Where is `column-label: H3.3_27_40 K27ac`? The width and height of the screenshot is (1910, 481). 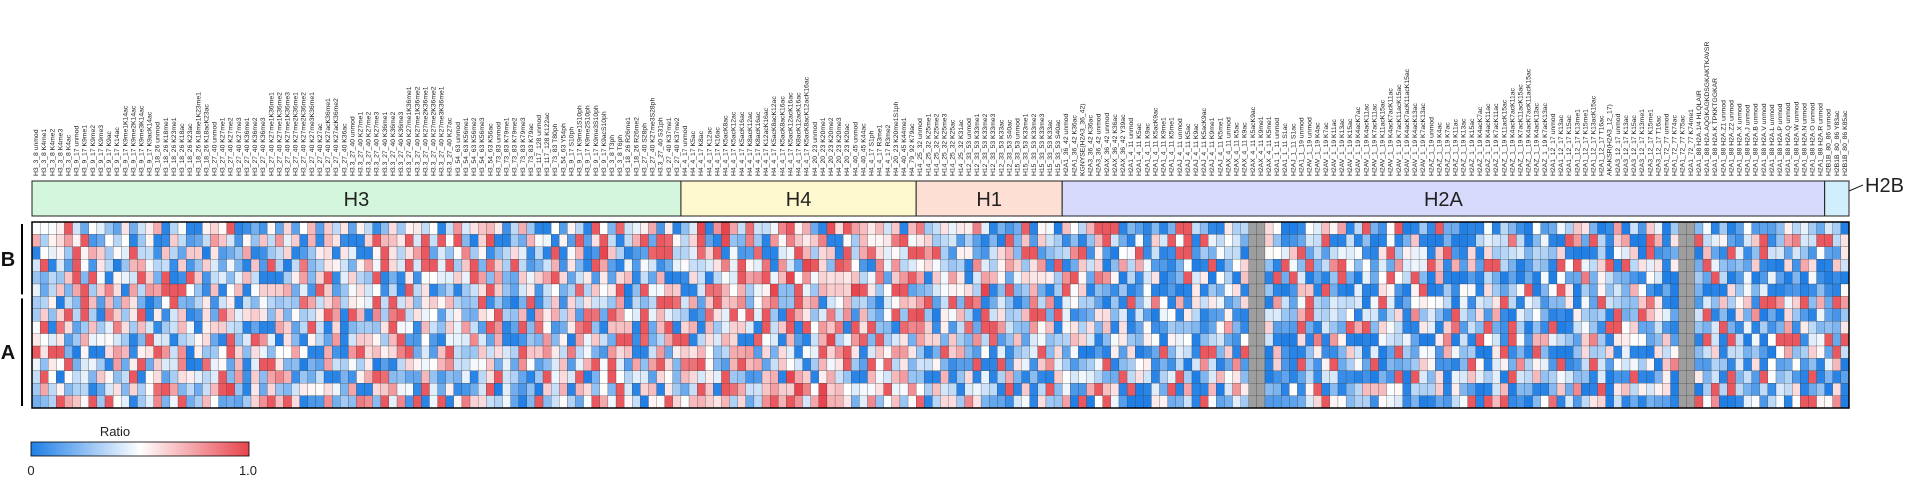 column-label: H3.3_27_40 K27ac is located at coordinates (450, 146).